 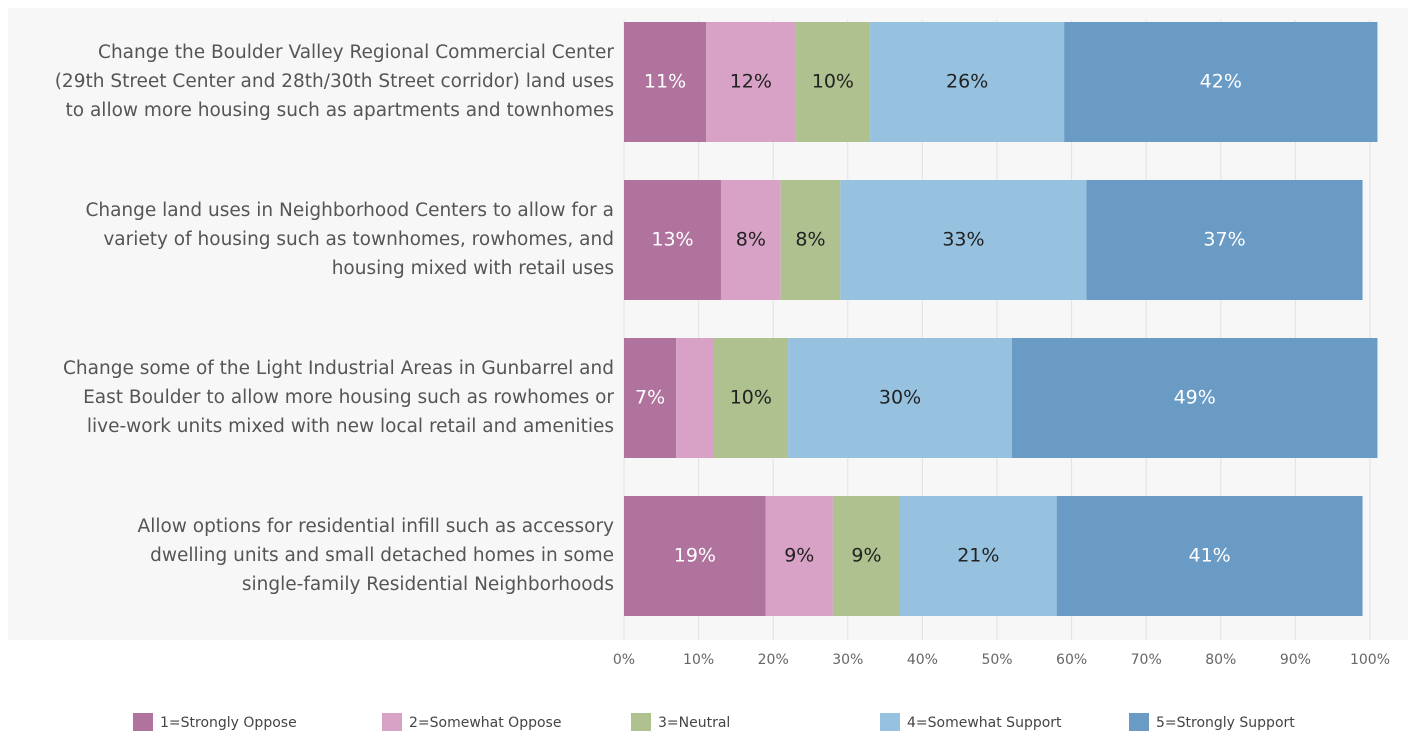 I want to click on value-label: 11%, so click(x=665, y=82).